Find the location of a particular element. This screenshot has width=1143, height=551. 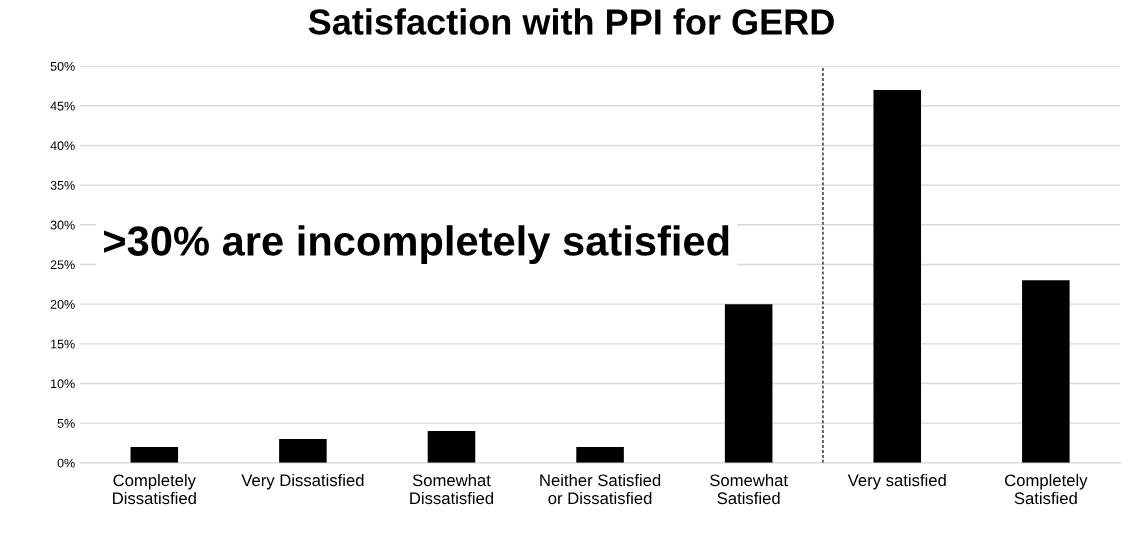

x-tick-label: Completely Dissatisfied is located at coordinates (154, 489).